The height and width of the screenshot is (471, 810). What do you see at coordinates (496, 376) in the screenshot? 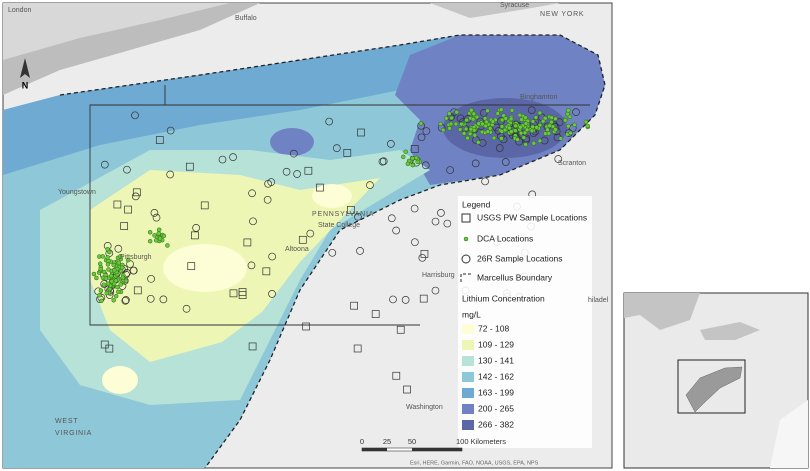
I see `legend-class: 142 - 162` at bounding box center [496, 376].